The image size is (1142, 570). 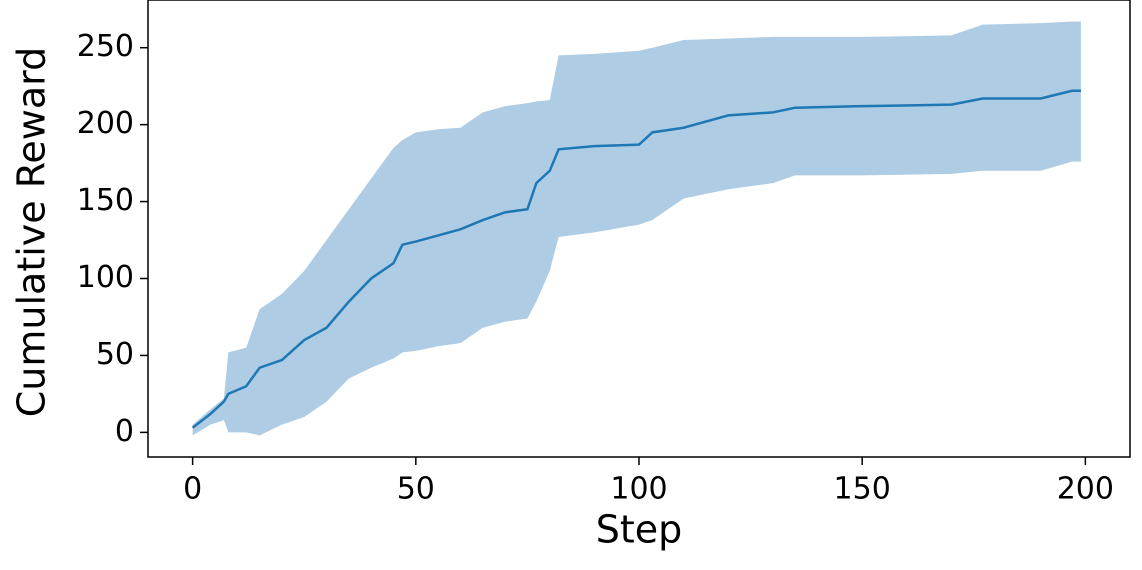 What do you see at coordinates (124, 431) in the screenshot?
I see `y-tick-label: 0` at bounding box center [124, 431].